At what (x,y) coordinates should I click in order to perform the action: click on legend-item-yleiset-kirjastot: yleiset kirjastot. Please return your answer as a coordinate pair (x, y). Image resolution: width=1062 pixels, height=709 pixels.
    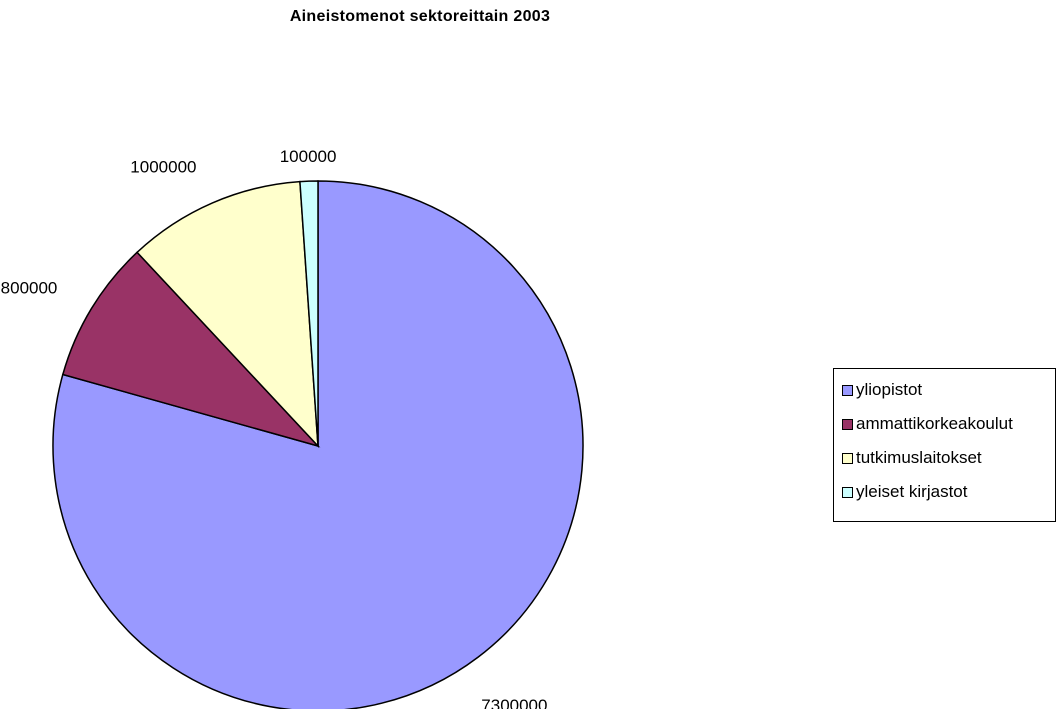
    Looking at the image, I should click on (944, 492).